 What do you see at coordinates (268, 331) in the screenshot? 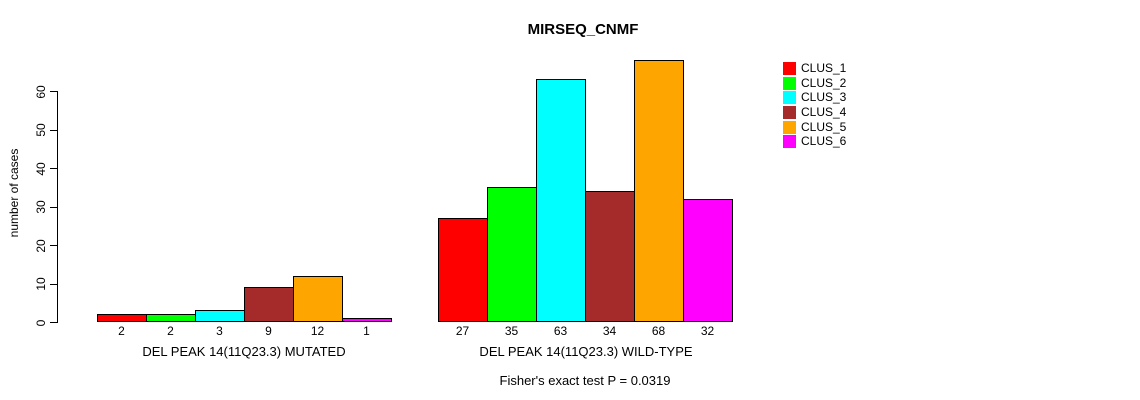
I see `bar-value-label: 9` at bounding box center [268, 331].